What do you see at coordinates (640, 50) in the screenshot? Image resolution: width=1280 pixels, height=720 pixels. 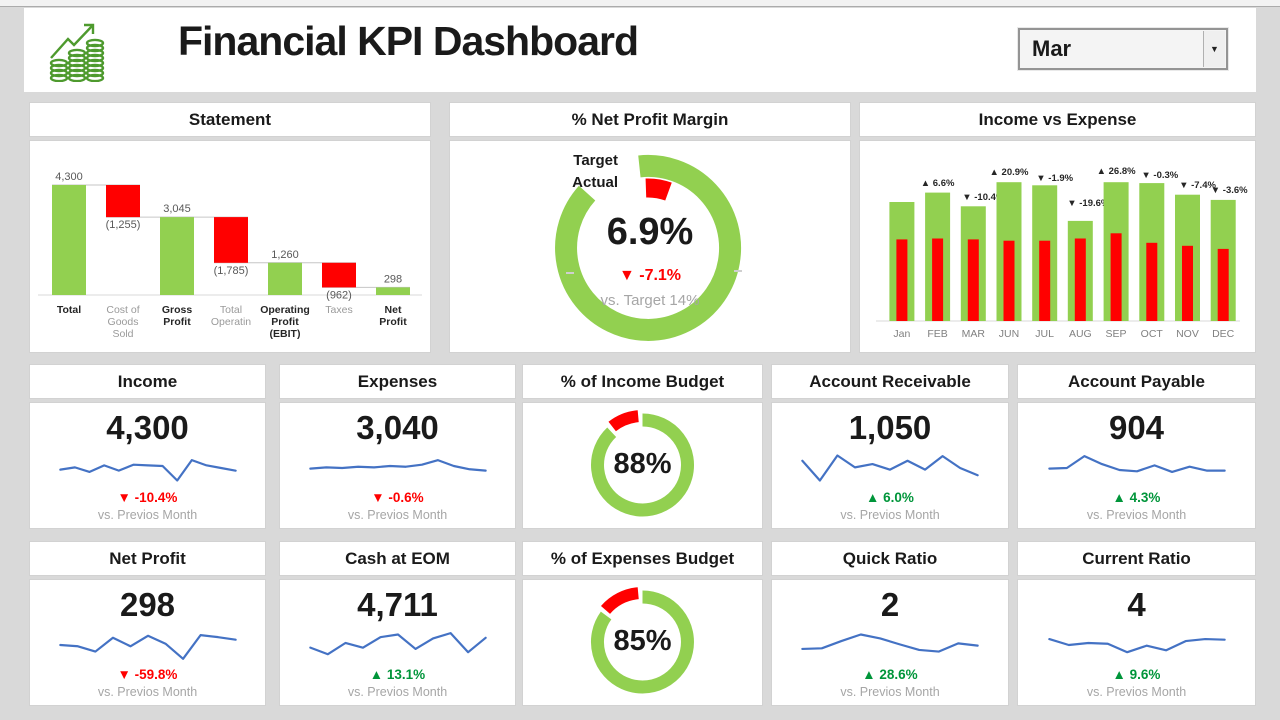 I see `header: Financial KPI Dashboard Mar ▼` at bounding box center [640, 50].